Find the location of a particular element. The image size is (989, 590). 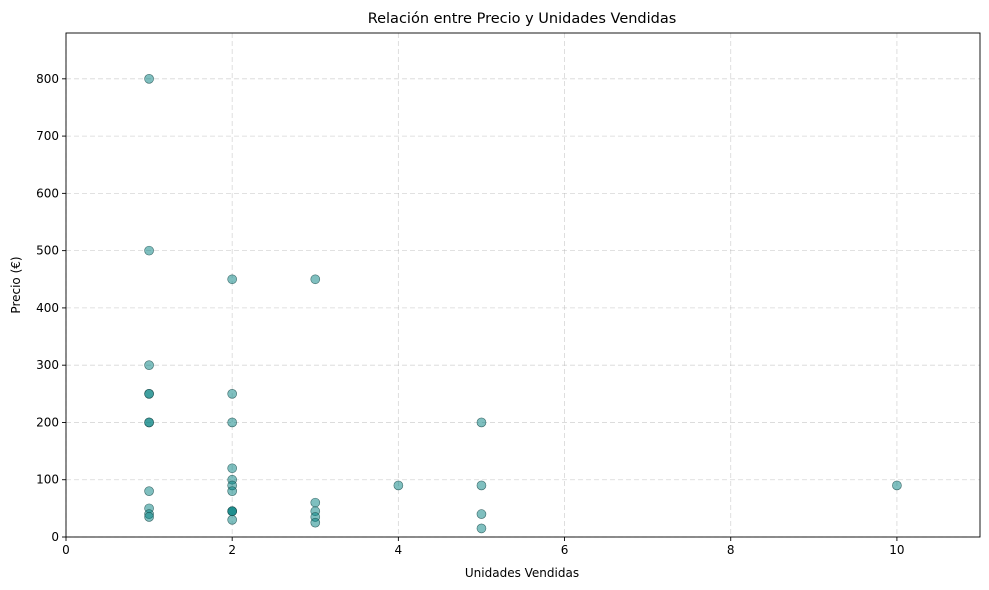

x-tick-label: 8 is located at coordinates (731, 550).